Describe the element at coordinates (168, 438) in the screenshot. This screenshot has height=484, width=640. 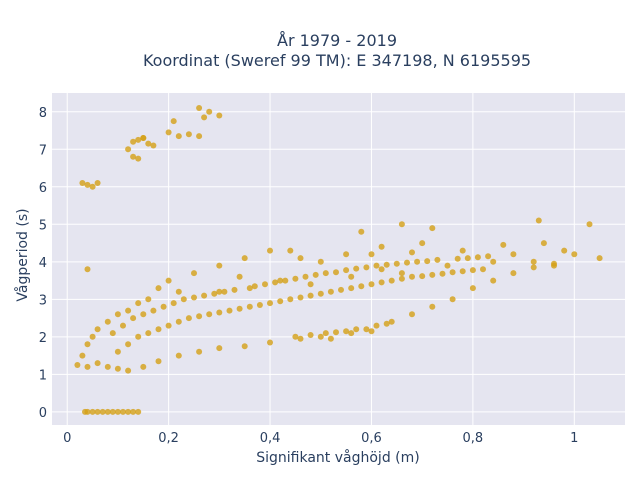
I see `x-tick-label: 0,2` at that location.